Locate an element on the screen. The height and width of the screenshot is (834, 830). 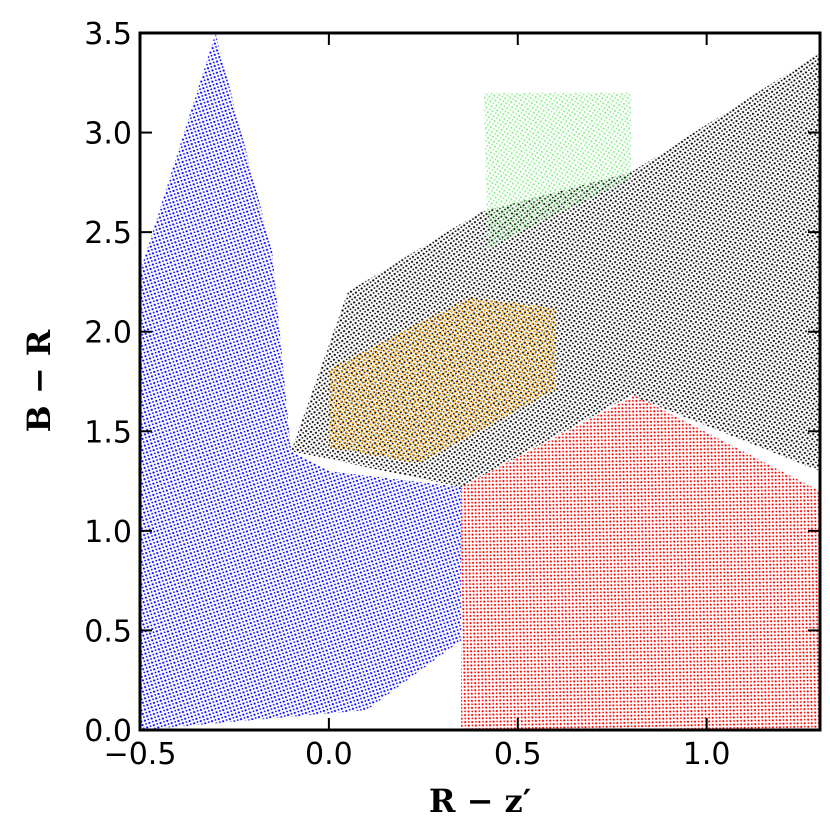
x-axis-label: R − z′ is located at coordinates (480, 801).